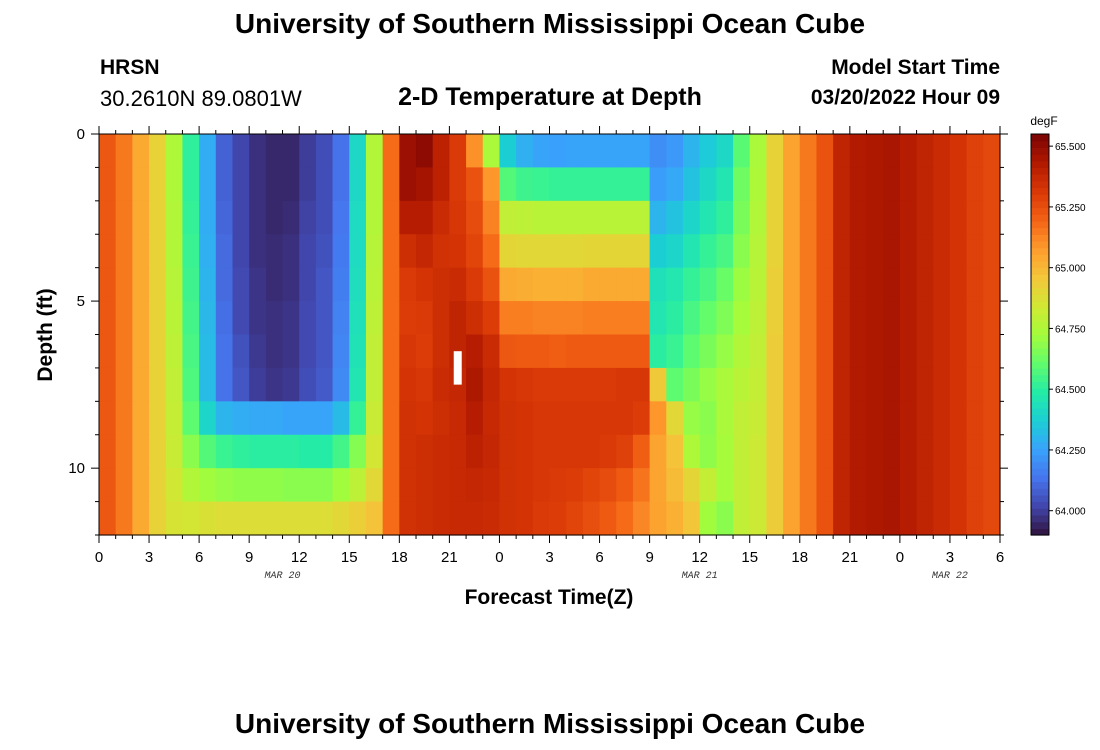 This screenshot has width=1100, height=750. I want to click on colorbar-tick-label: 64.000, so click(1070, 512).